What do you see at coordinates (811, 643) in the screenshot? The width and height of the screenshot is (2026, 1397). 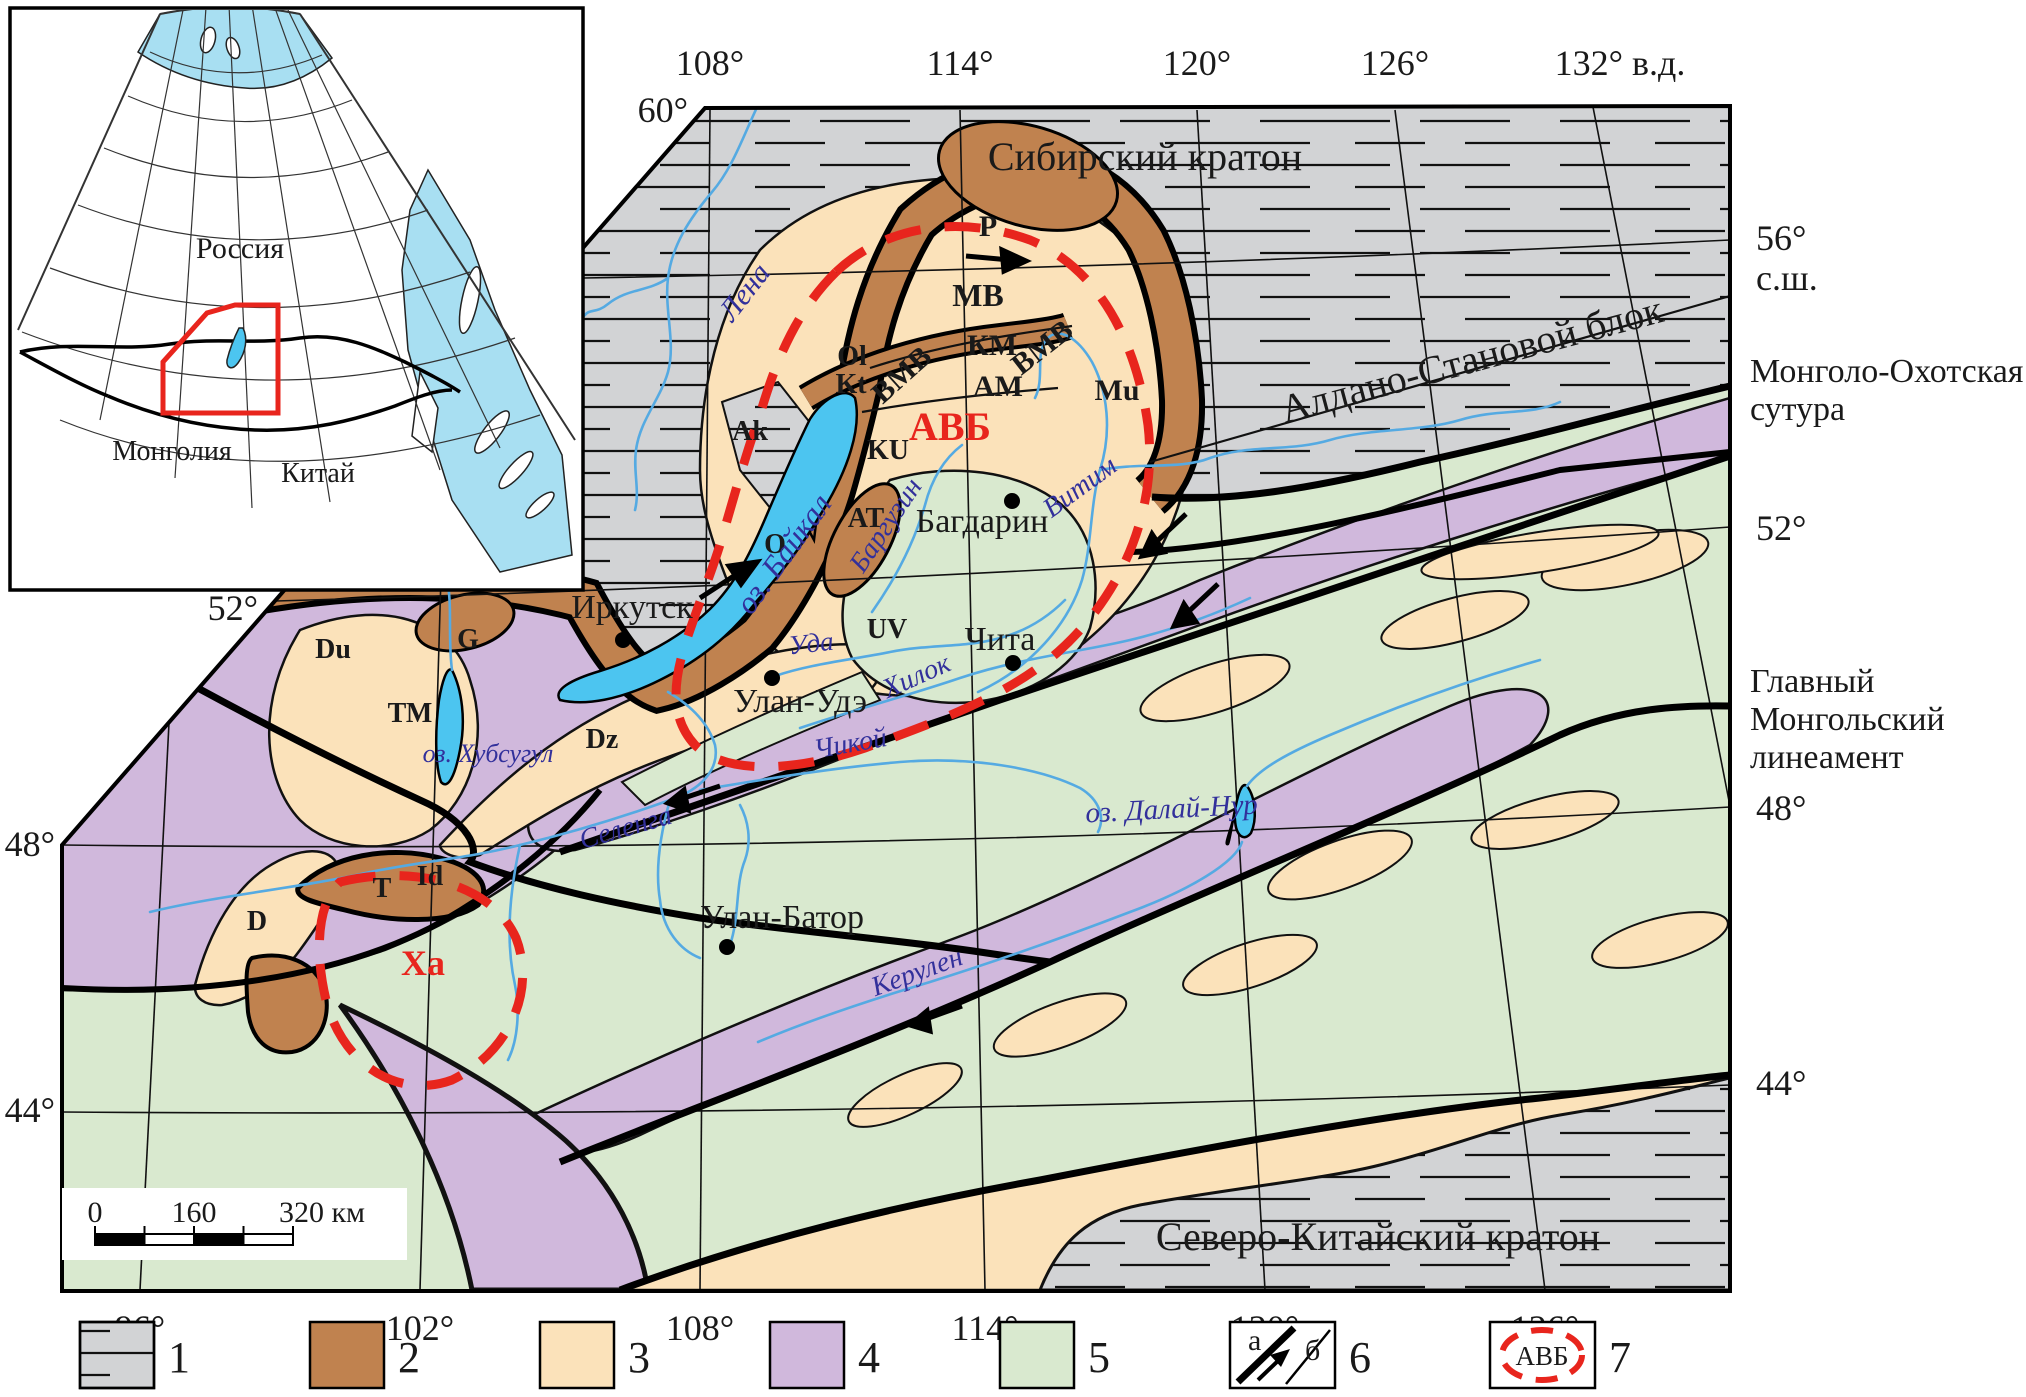 I see `water-uda: Уда` at bounding box center [811, 643].